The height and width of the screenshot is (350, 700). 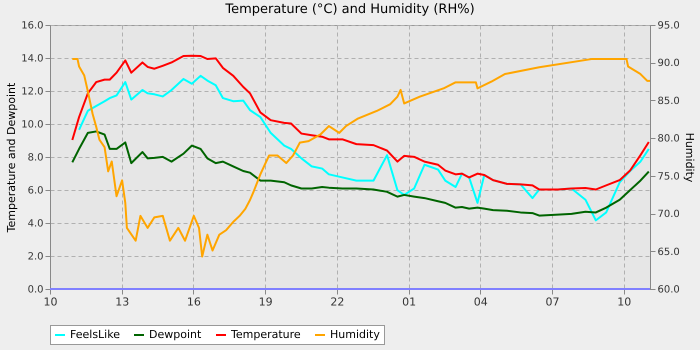 I want to click on y-tick-label: 2.0, so click(x=36, y=257).